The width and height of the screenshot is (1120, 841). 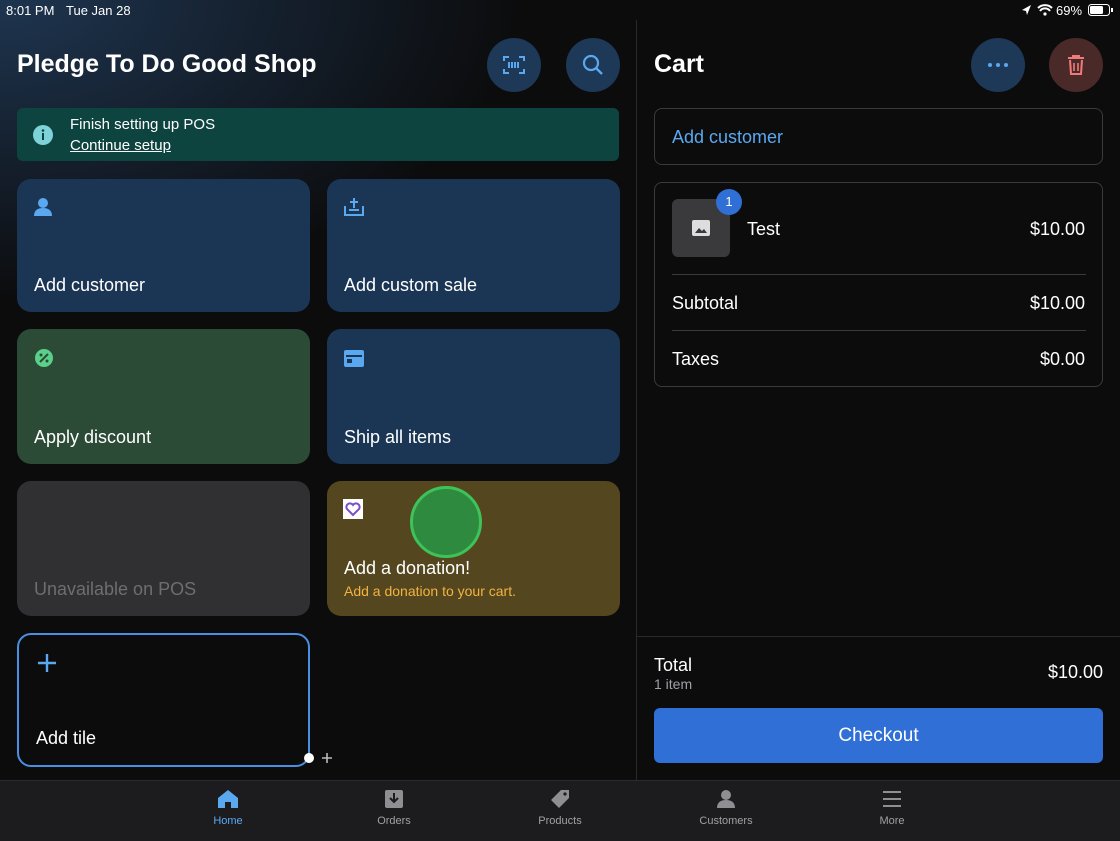 What do you see at coordinates (394, 808) in the screenshot?
I see `tab: Orders` at bounding box center [394, 808].